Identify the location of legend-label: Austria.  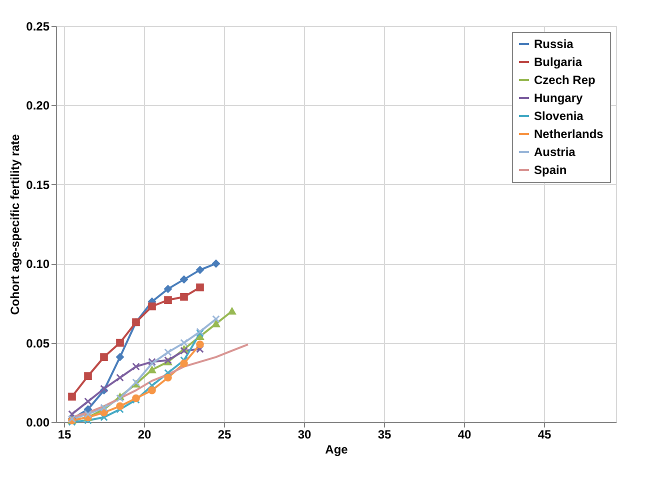
(555, 152).